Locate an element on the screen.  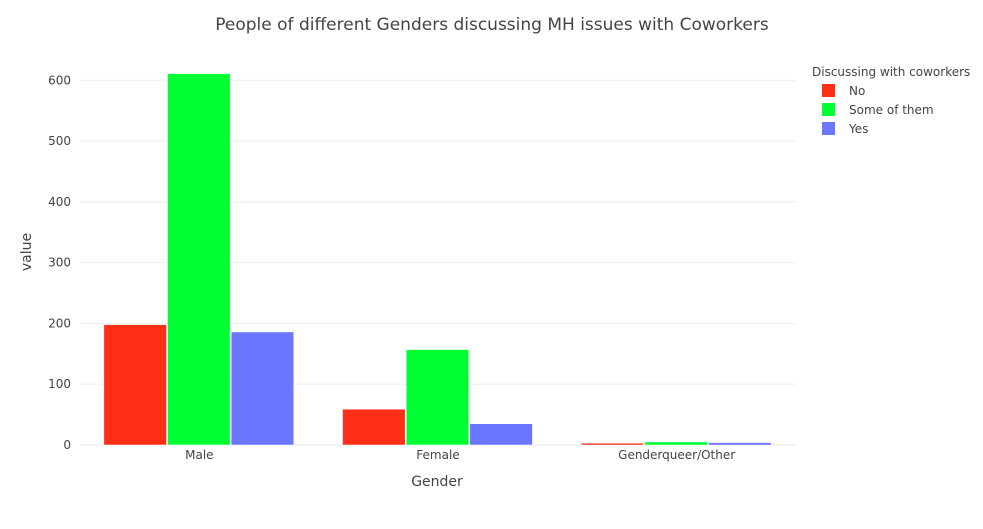
y-tick-label: 200 is located at coordinates (59, 323).